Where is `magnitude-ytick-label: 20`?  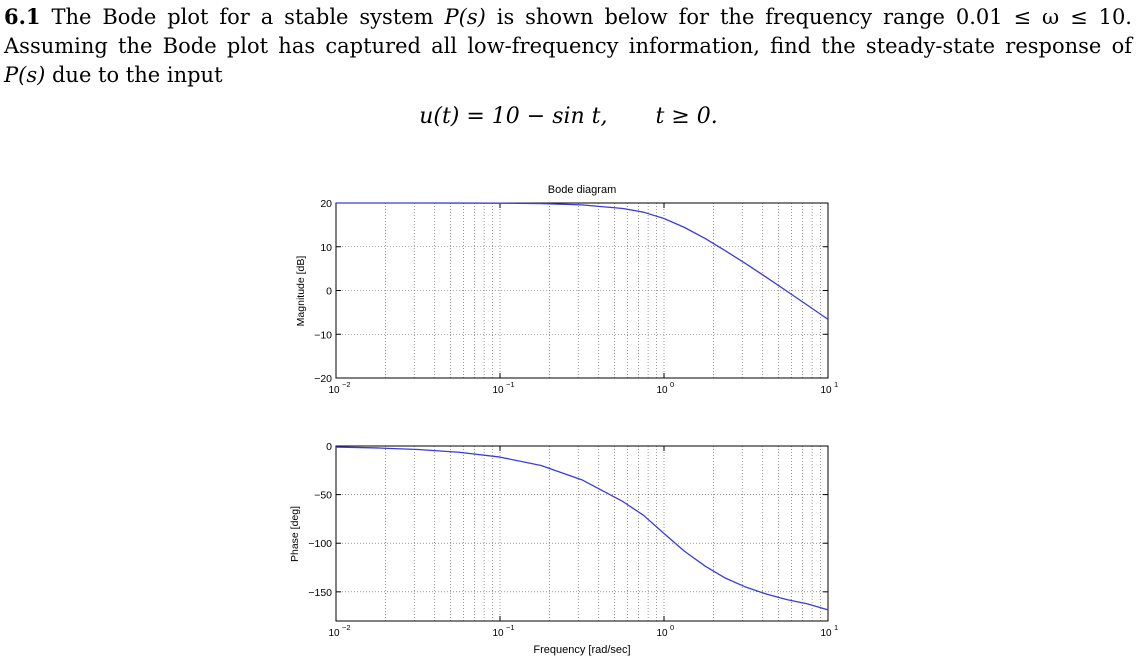 magnitude-ytick-label: 20 is located at coordinates (326, 204).